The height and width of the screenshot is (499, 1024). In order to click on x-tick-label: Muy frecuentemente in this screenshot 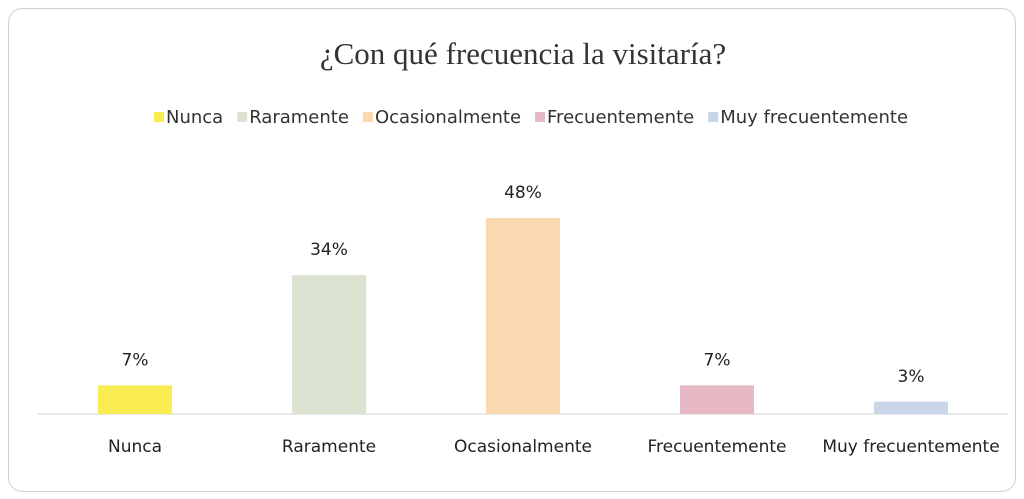, I will do `click(910, 447)`.